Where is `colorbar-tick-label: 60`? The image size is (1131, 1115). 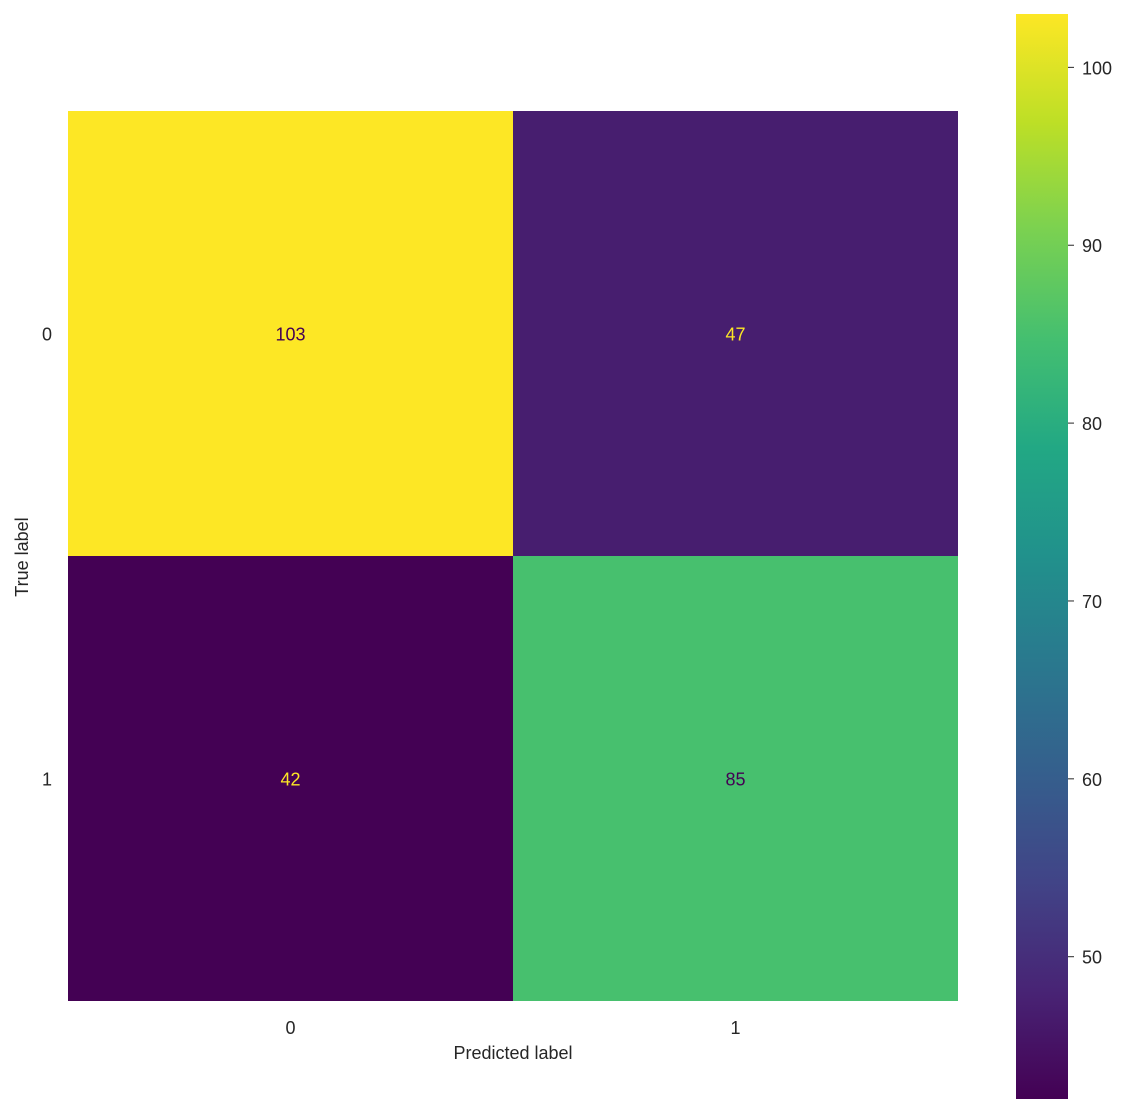
colorbar-tick-label: 60 is located at coordinates (1092, 780).